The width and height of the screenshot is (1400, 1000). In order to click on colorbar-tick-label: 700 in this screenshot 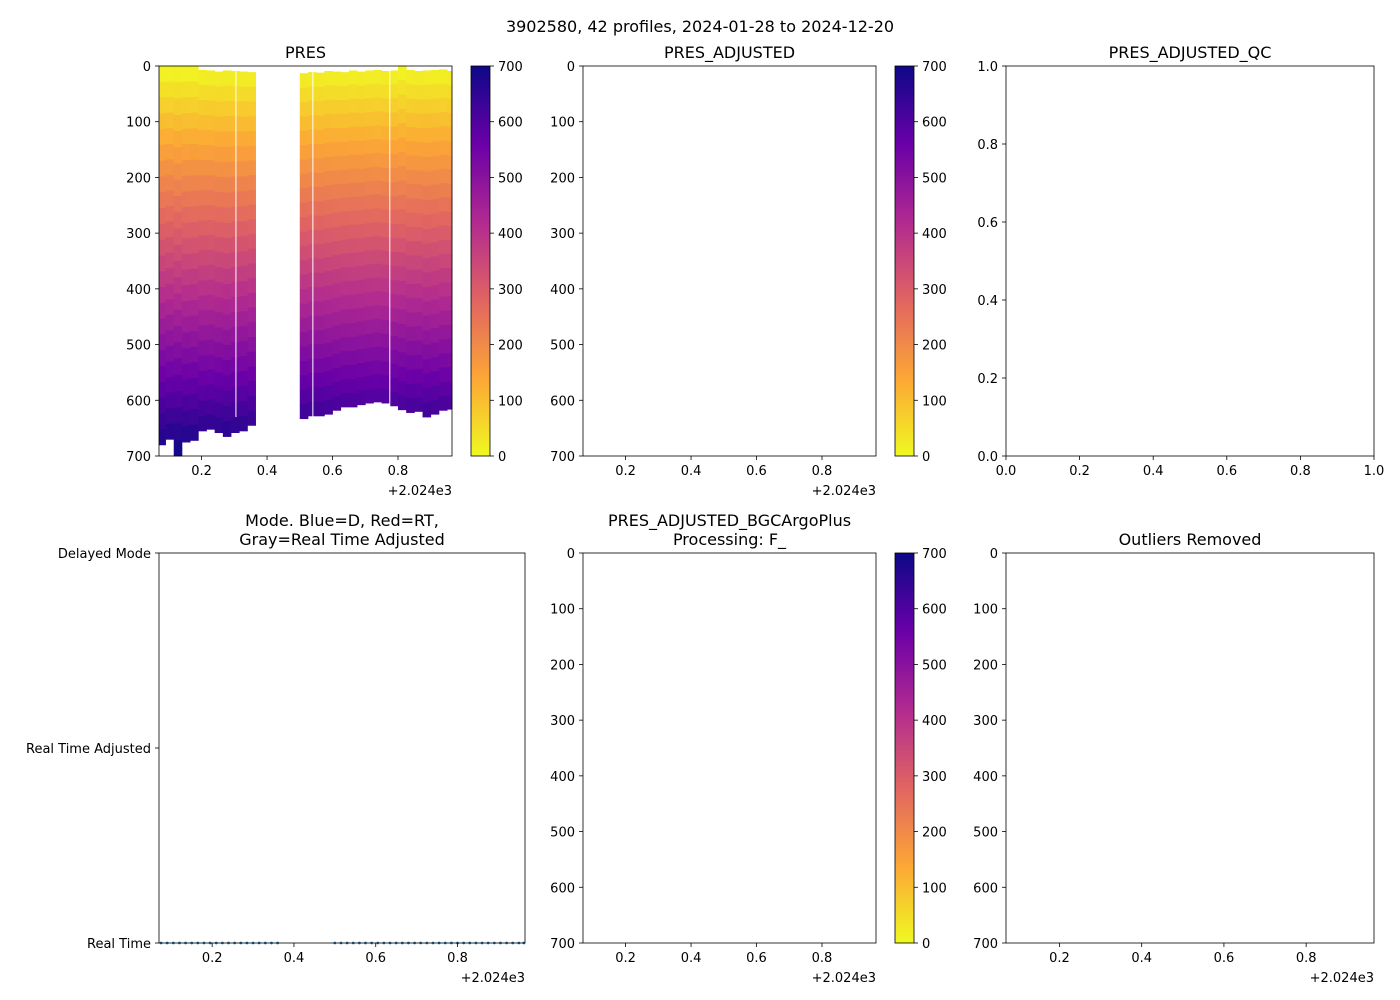, I will do `click(510, 67)`.